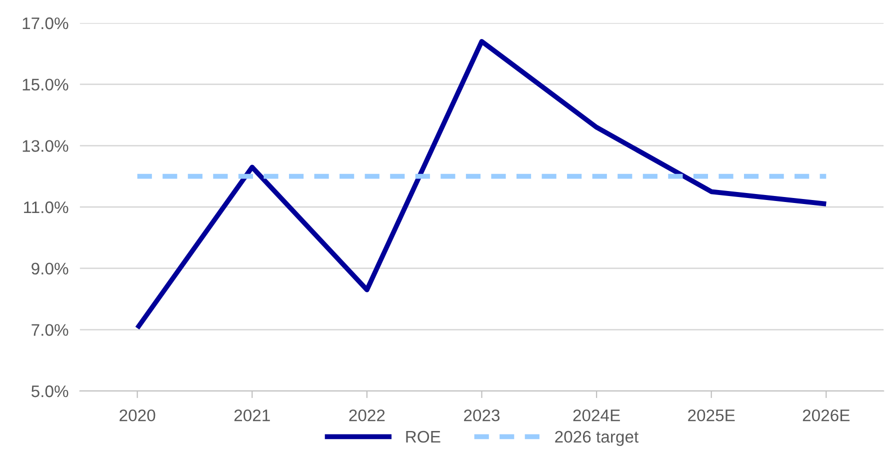 This screenshot has height=460, width=888. What do you see at coordinates (826, 415) in the screenshot?
I see `x-tick-label: 2026E` at bounding box center [826, 415].